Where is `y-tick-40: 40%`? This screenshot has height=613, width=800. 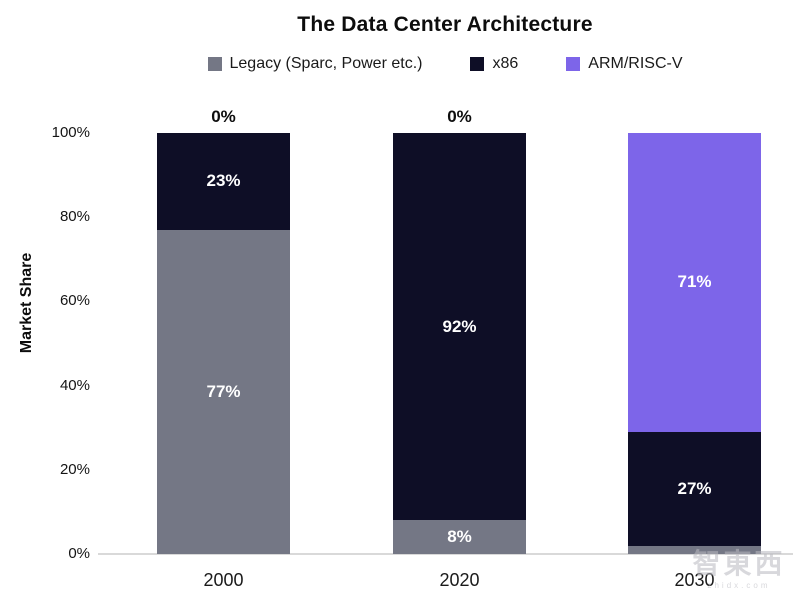 y-tick-40: 40% is located at coordinates (74, 385).